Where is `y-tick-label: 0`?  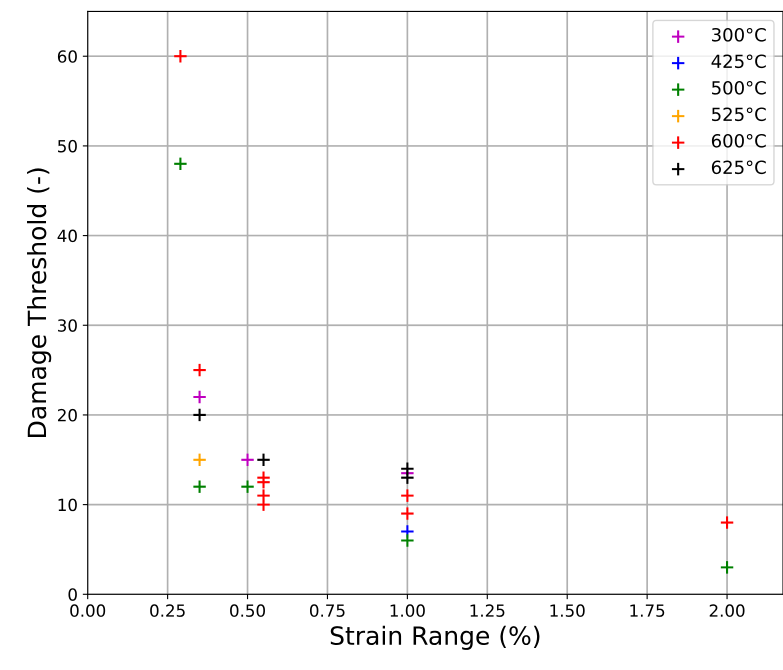 y-tick-label: 0 is located at coordinates (72, 594).